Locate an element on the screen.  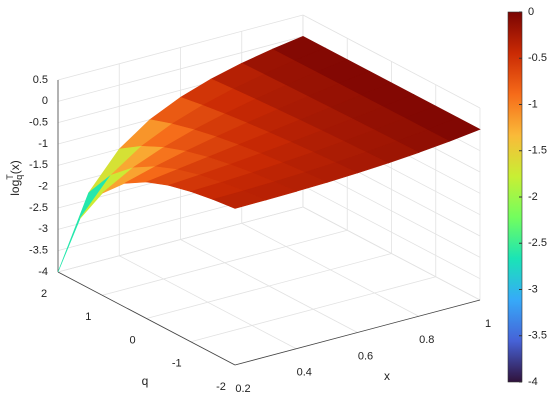
x-tick-label: 0.2 is located at coordinates (242, 389).